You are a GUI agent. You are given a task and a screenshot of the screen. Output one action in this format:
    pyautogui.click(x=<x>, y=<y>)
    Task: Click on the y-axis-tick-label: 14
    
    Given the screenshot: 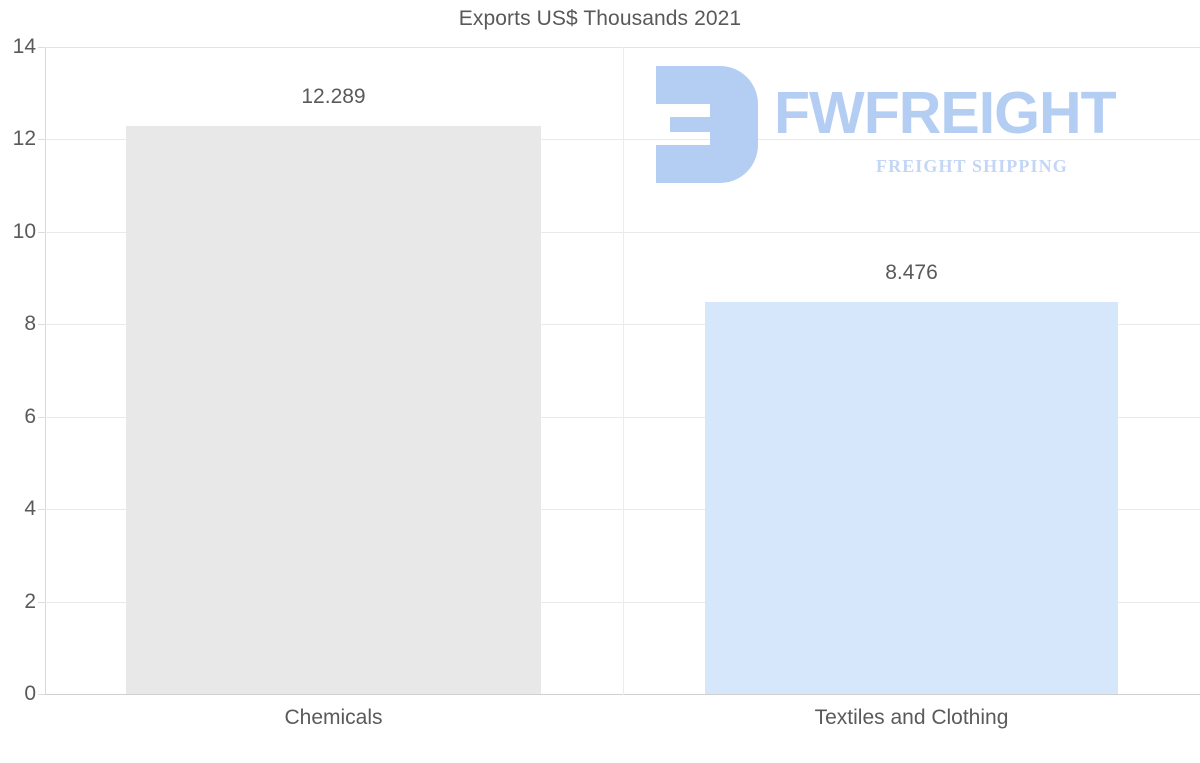 What is the action you would take?
    pyautogui.click(x=24, y=46)
    